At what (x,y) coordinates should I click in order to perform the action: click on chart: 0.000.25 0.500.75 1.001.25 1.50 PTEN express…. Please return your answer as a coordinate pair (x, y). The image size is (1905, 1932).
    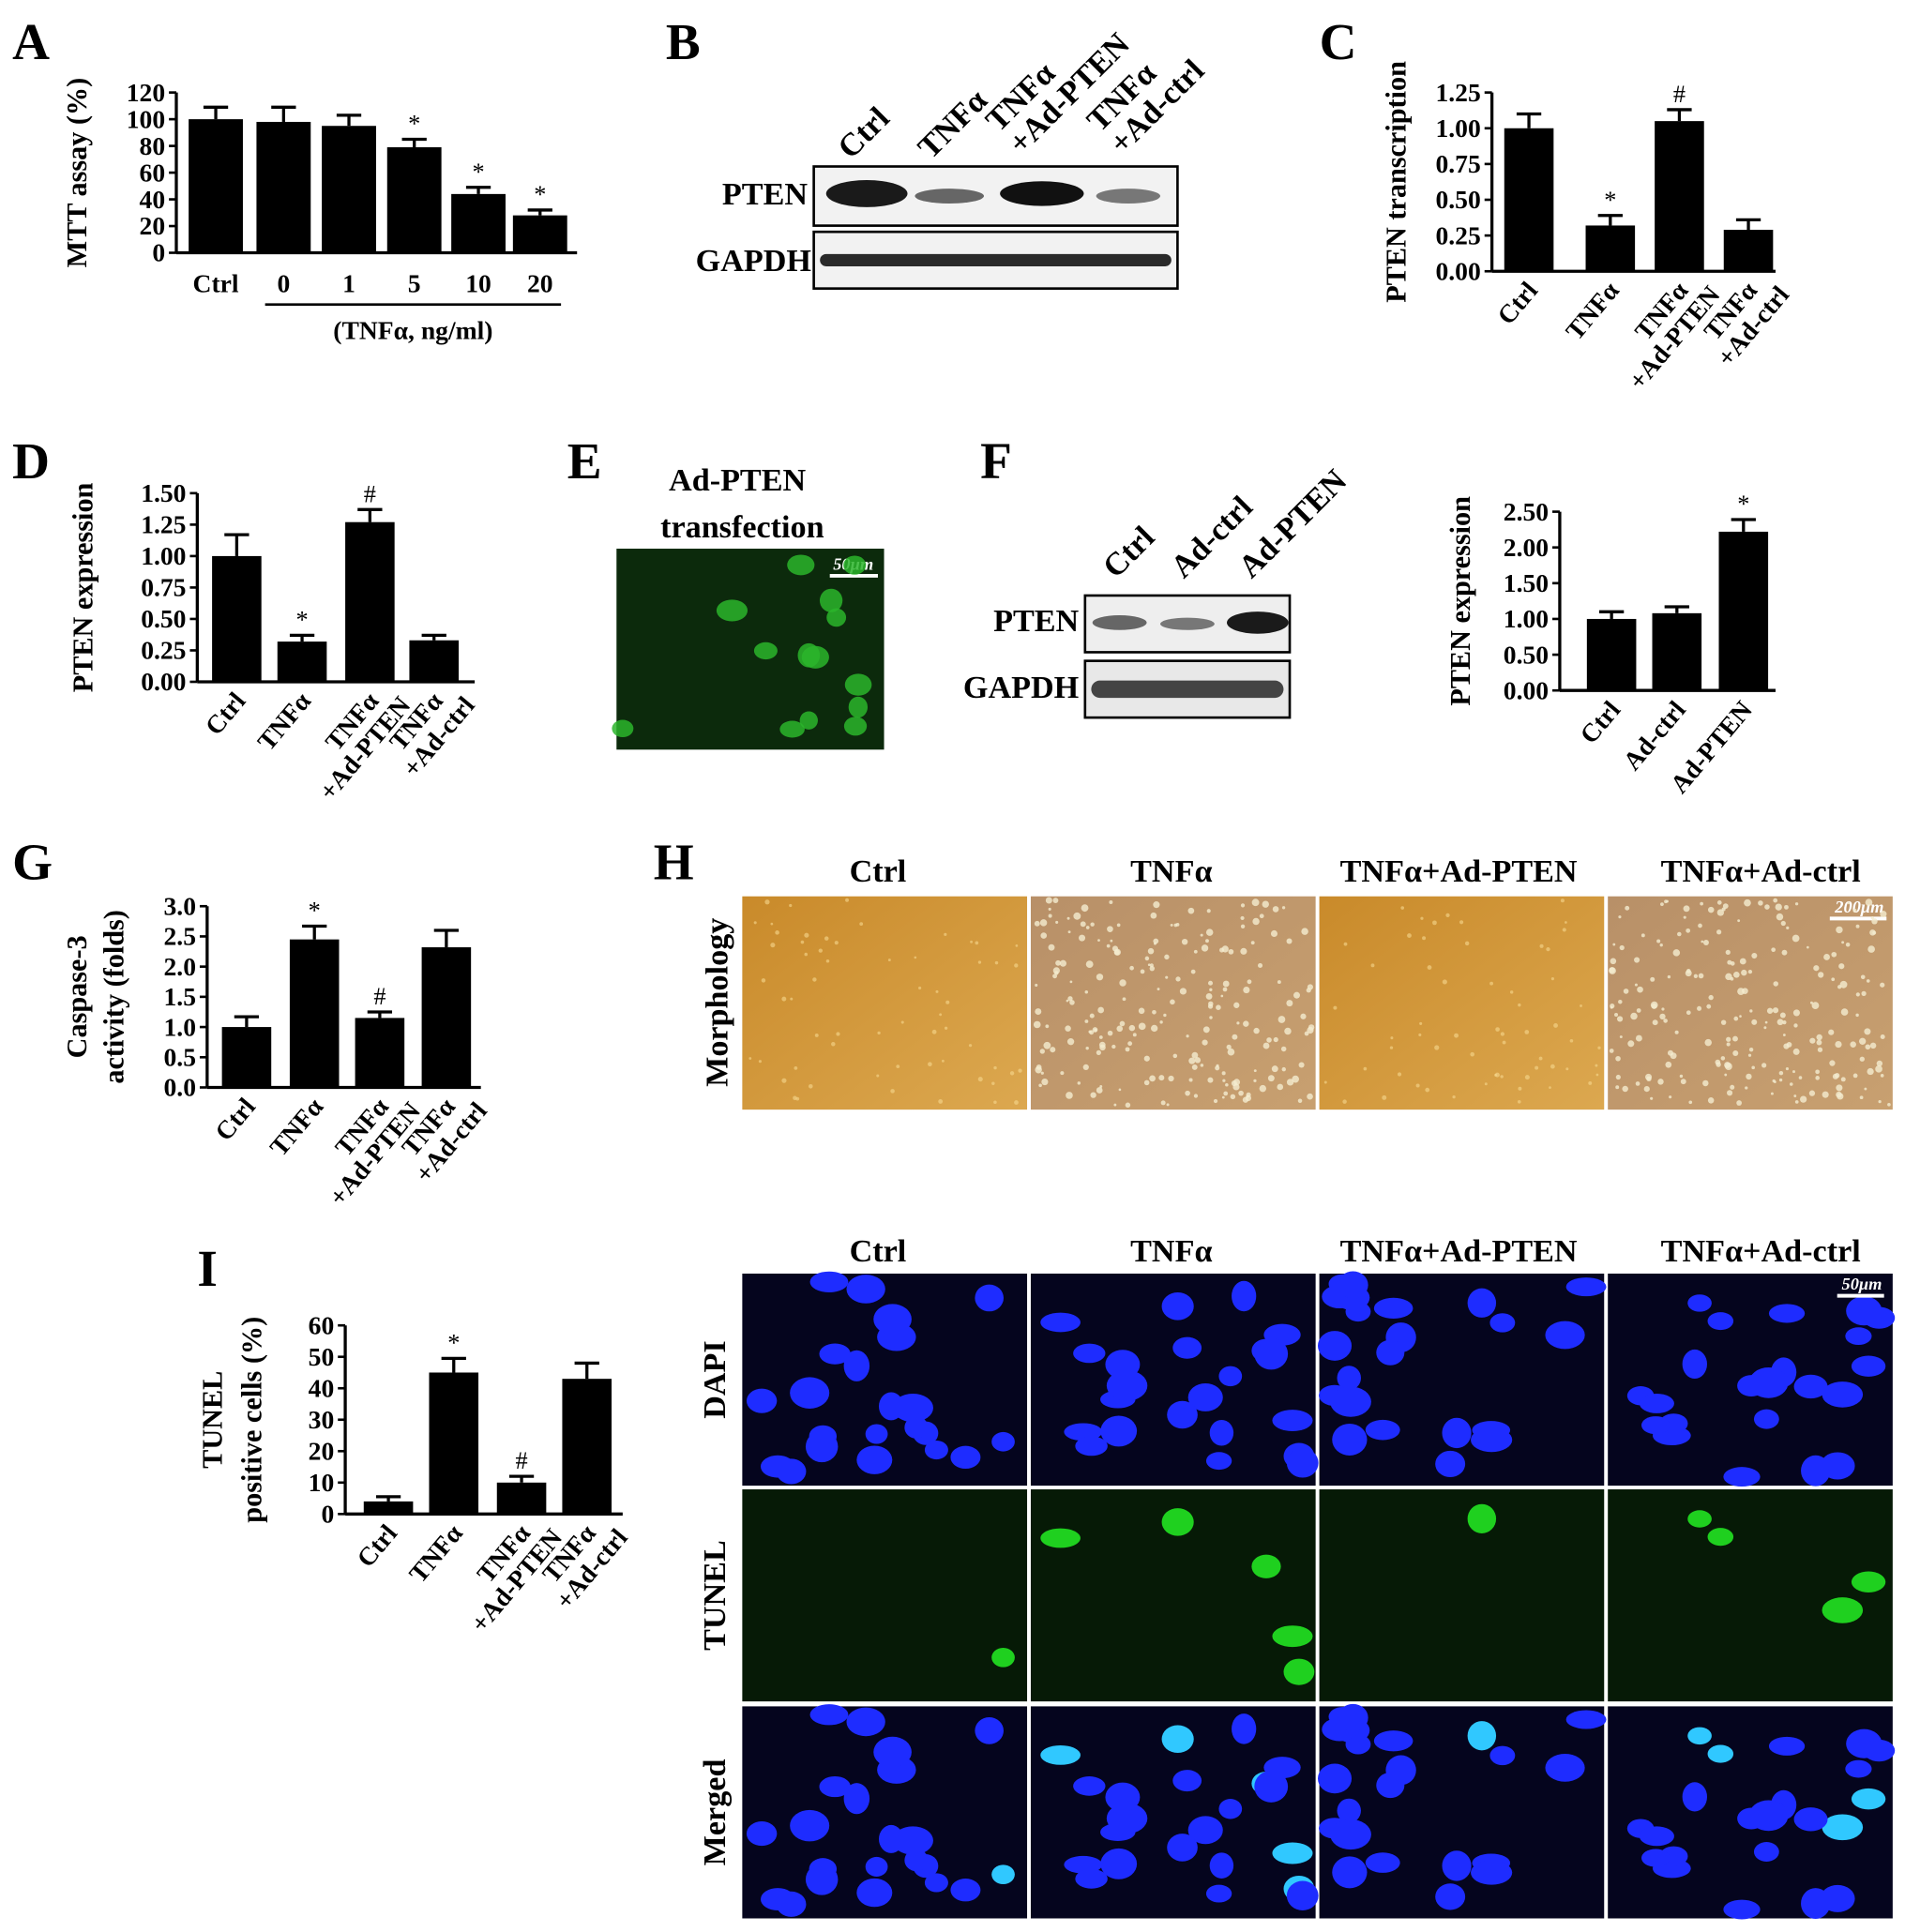
    Looking at the image, I should click on (274, 642).